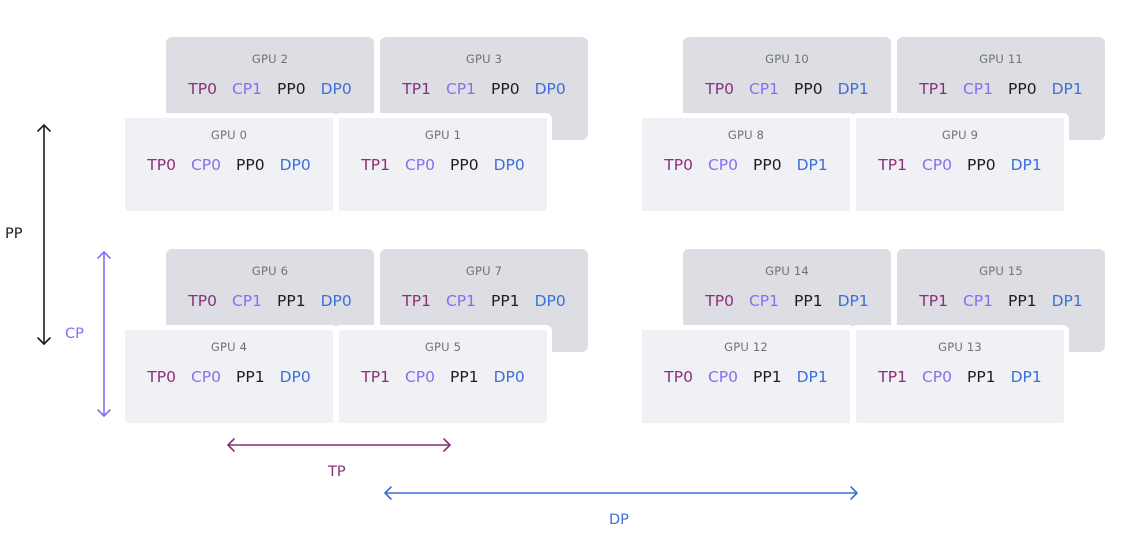 This screenshot has height=534, width=1131. What do you see at coordinates (746, 376) in the screenshot?
I see `gpu-card-12: GPU 12 TP0 CP0 PP1 DP1` at bounding box center [746, 376].